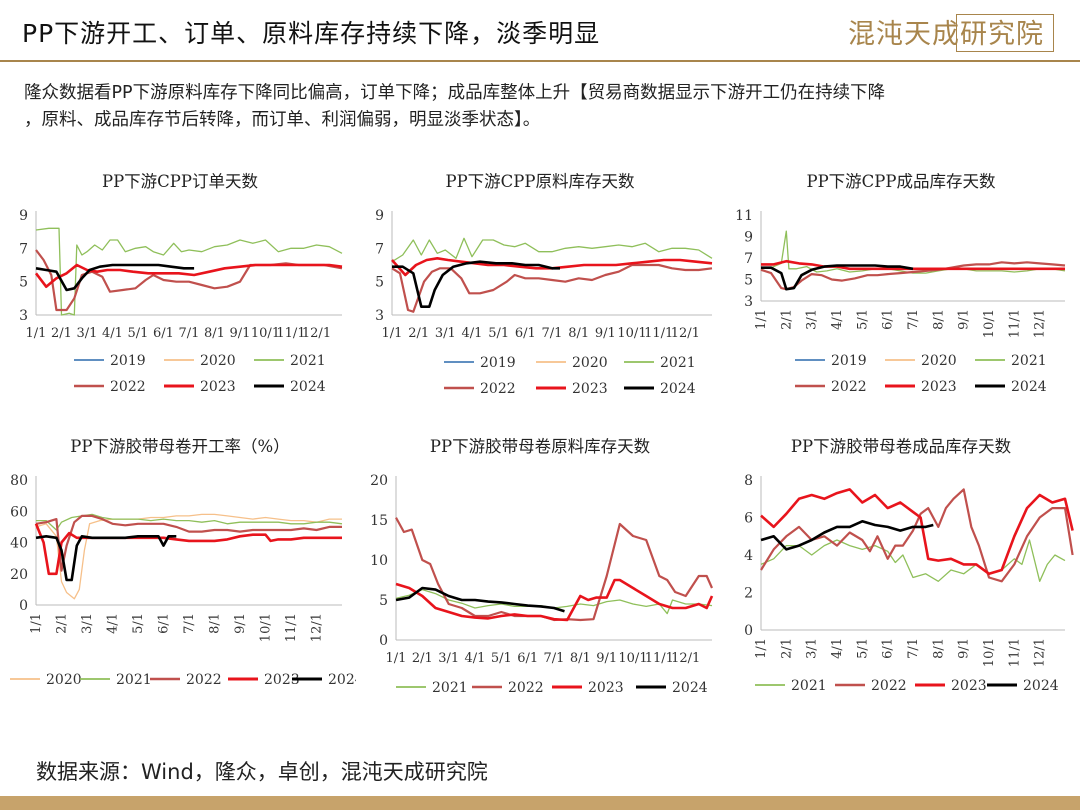  Describe the element at coordinates (540, 61) in the screenshot. I see `header-divider` at that location.